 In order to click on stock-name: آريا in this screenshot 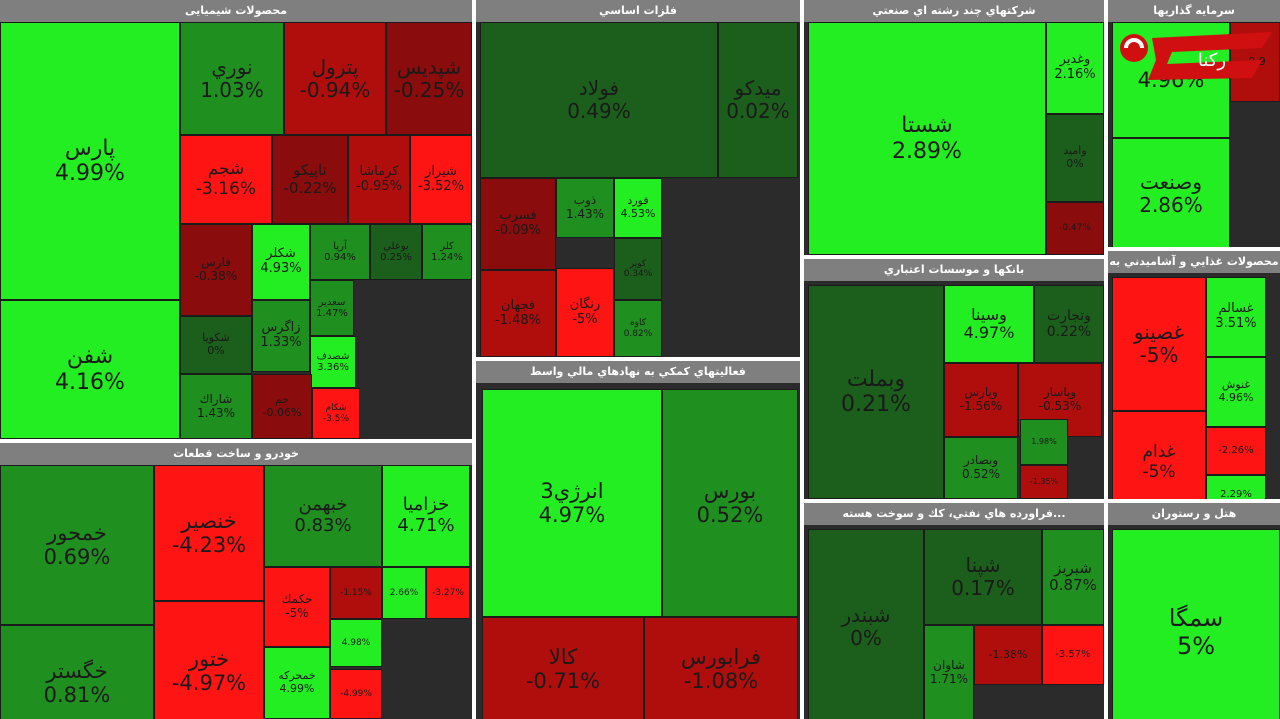, I will do `click(340, 246)`.